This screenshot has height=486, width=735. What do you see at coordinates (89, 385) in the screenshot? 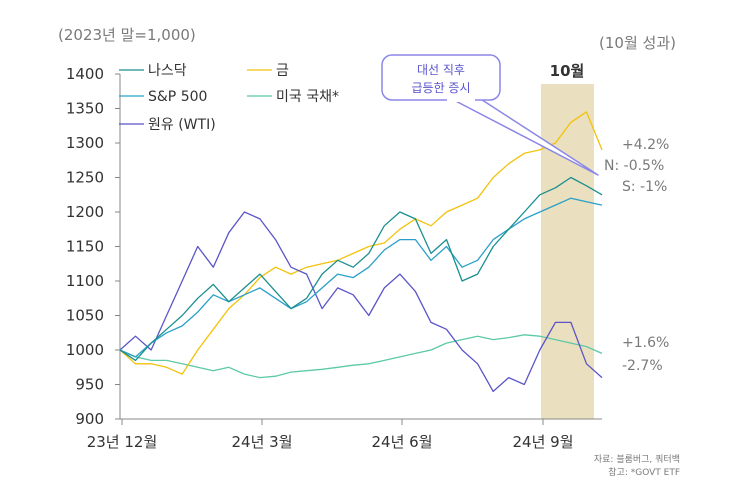
I see `y-tick-label: 950` at bounding box center [89, 385].